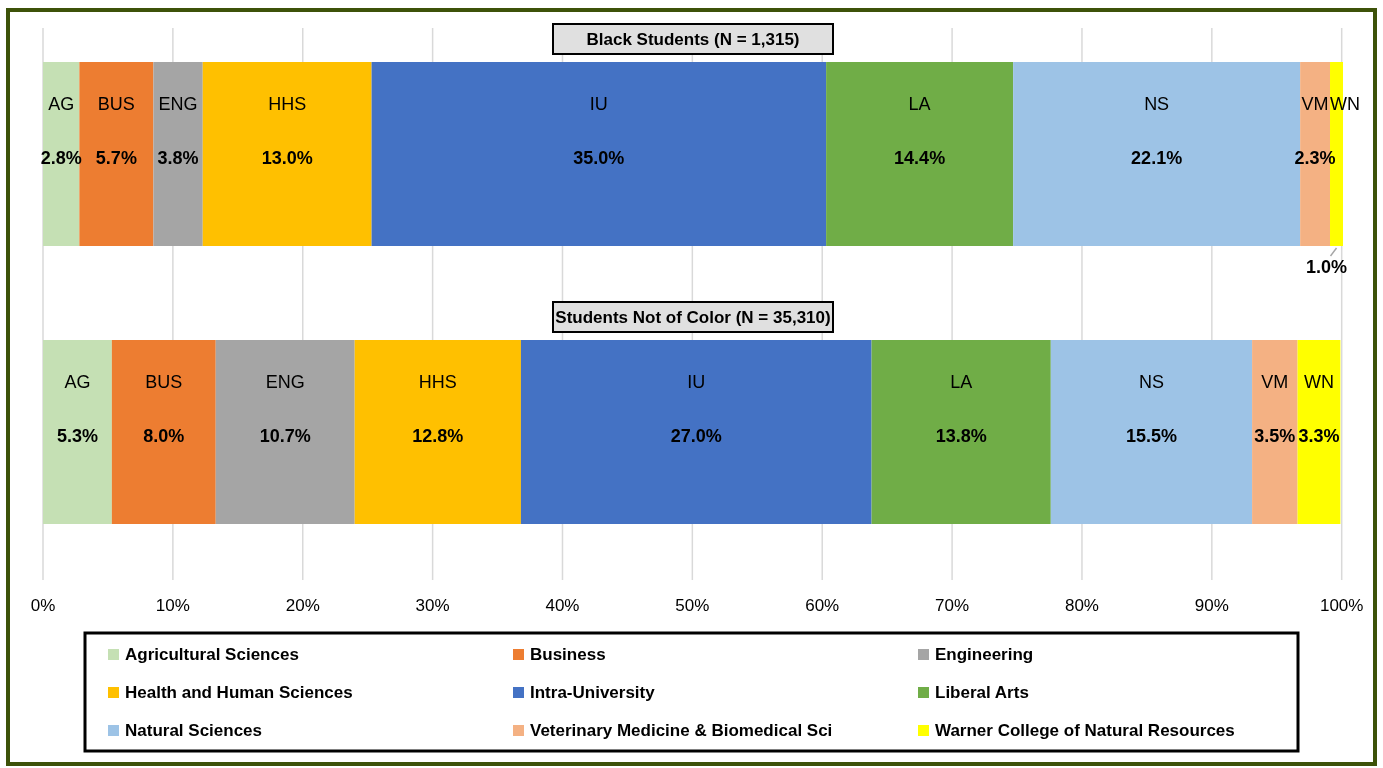 Image resolution: width=1383 pixels, height=768 pixels. Describe the element at coordinates (285, 436) in the screenshot. I see `data-label: 10.7%` at that location.